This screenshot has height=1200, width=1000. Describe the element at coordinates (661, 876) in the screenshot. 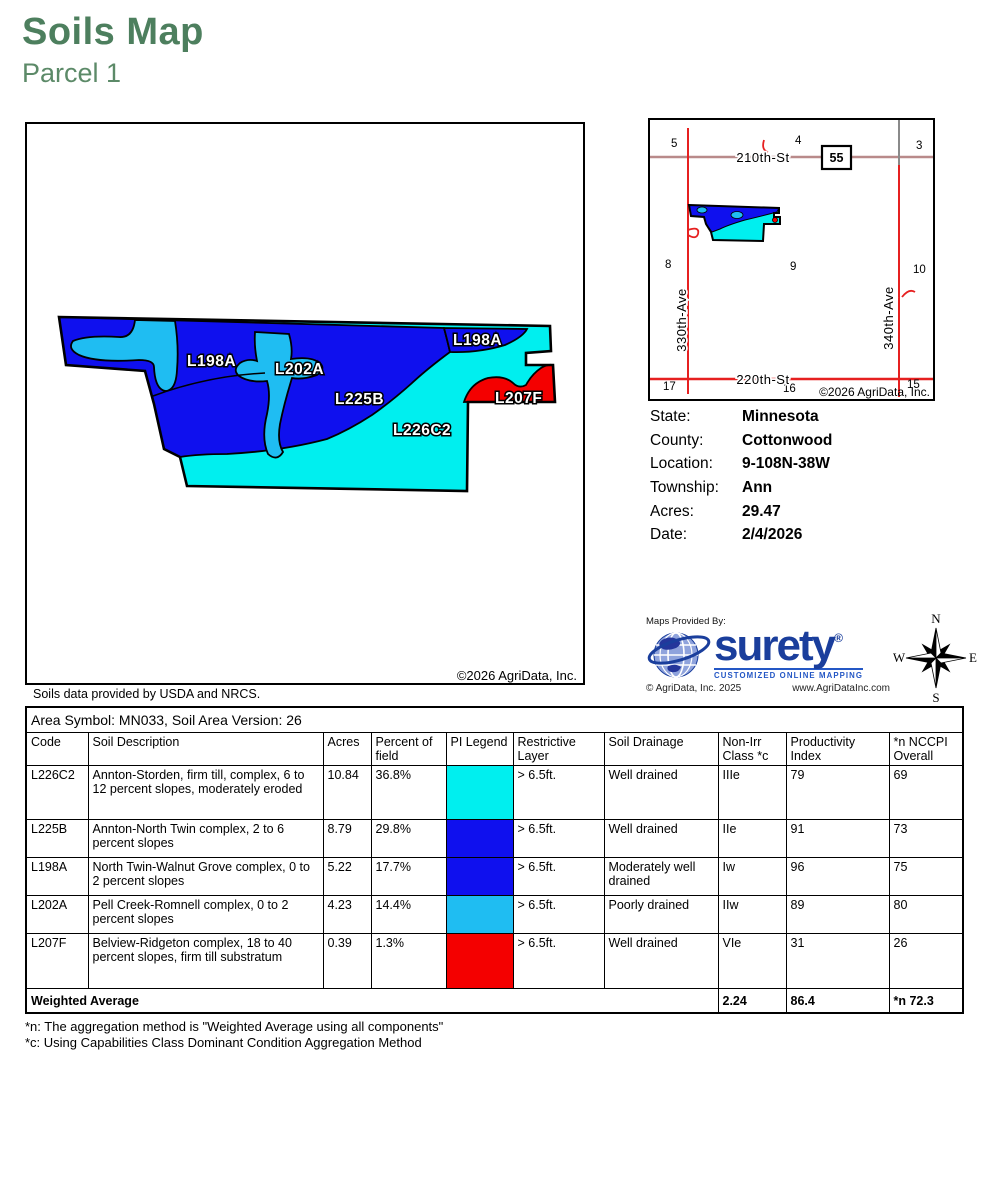

I see `cell-drainage: Moderately well drained` at that location.